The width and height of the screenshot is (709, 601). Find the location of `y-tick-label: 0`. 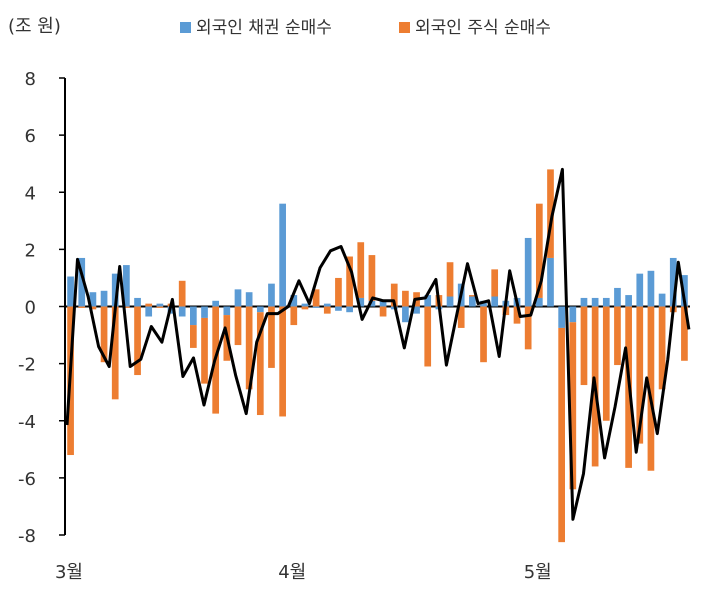

y-tick-label: 0 is located at coordinates (30, 308).